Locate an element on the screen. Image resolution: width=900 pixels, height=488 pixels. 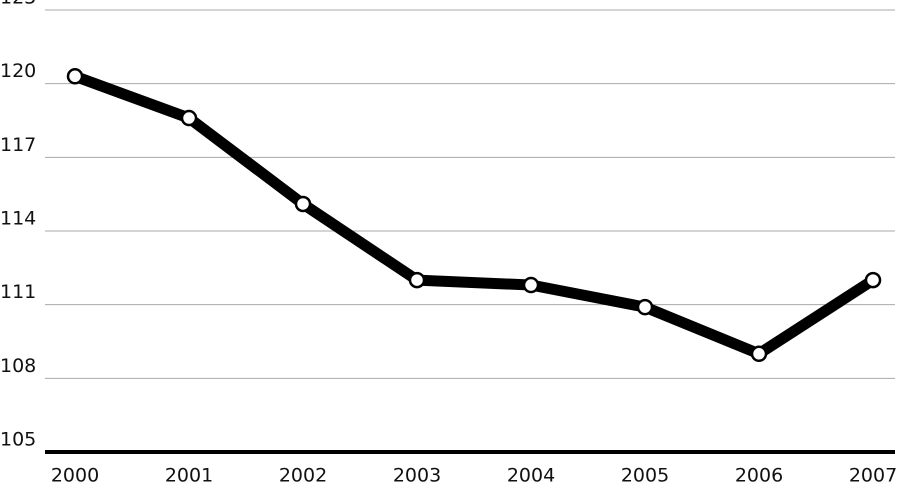
x-tick-label: 2007 is located at coordinates (873, 476).